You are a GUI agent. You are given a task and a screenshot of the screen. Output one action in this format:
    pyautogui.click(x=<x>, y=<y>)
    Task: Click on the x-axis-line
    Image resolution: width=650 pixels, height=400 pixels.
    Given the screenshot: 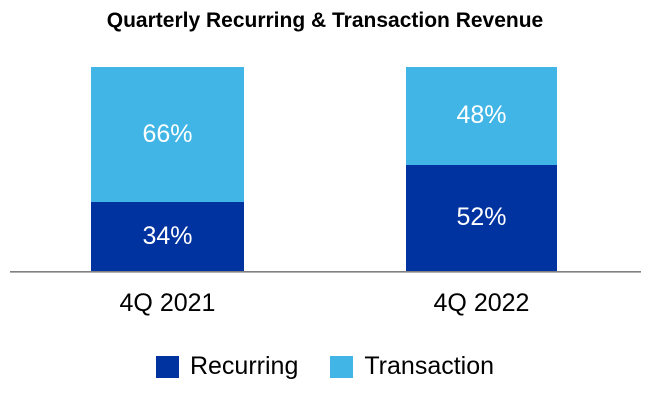 What is the action you would take?
    pyautogui.click(x=325, y=272)
    